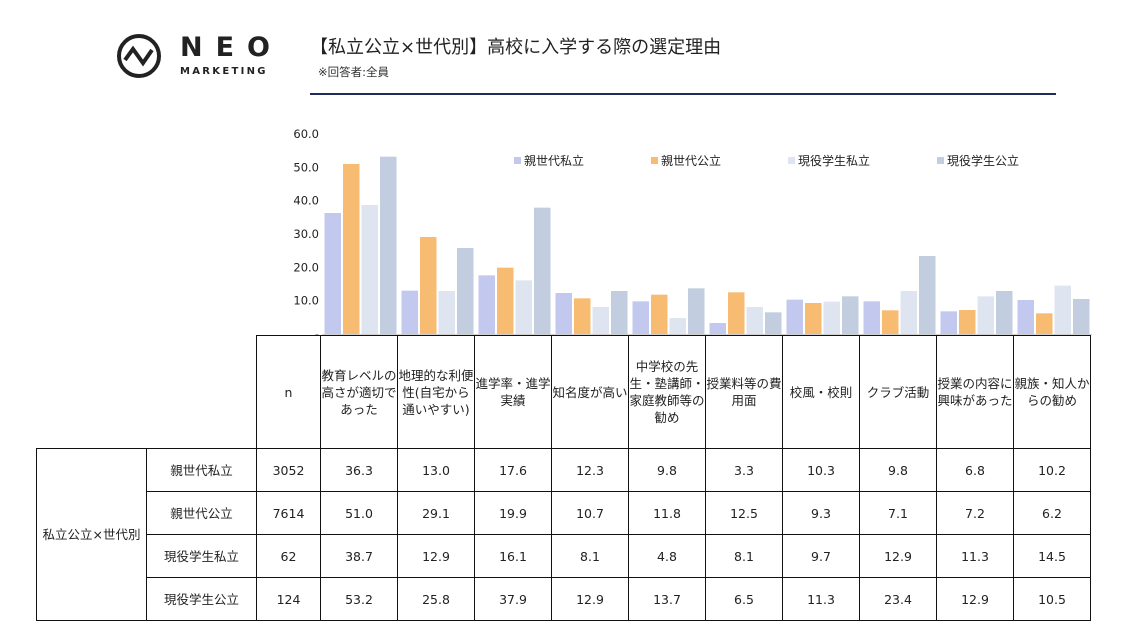 This screenshot has height=643, width=1131. I want to click on row-label: 現役学生公立, so click(201, 599).